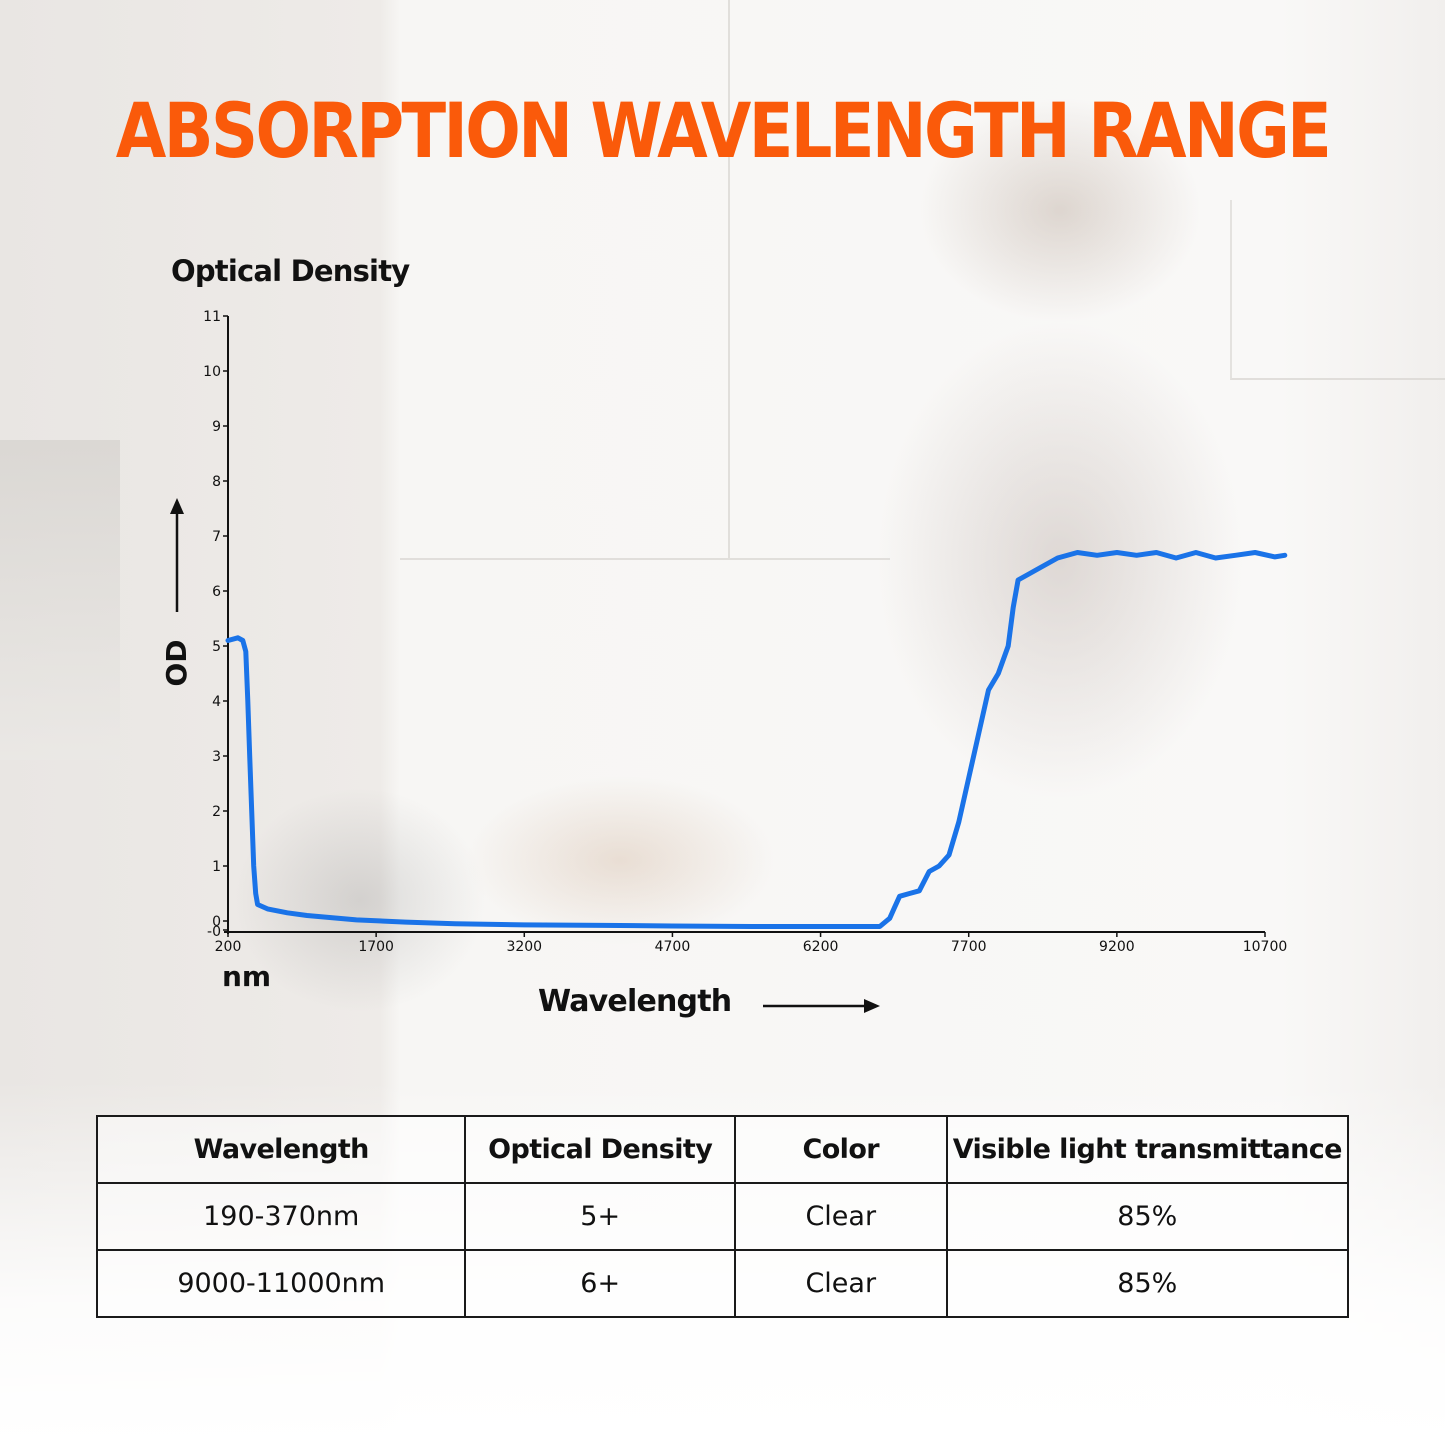 This screenshot has height=1445, width=1445. I want to click on svg-text: 5, so click(216, 647).